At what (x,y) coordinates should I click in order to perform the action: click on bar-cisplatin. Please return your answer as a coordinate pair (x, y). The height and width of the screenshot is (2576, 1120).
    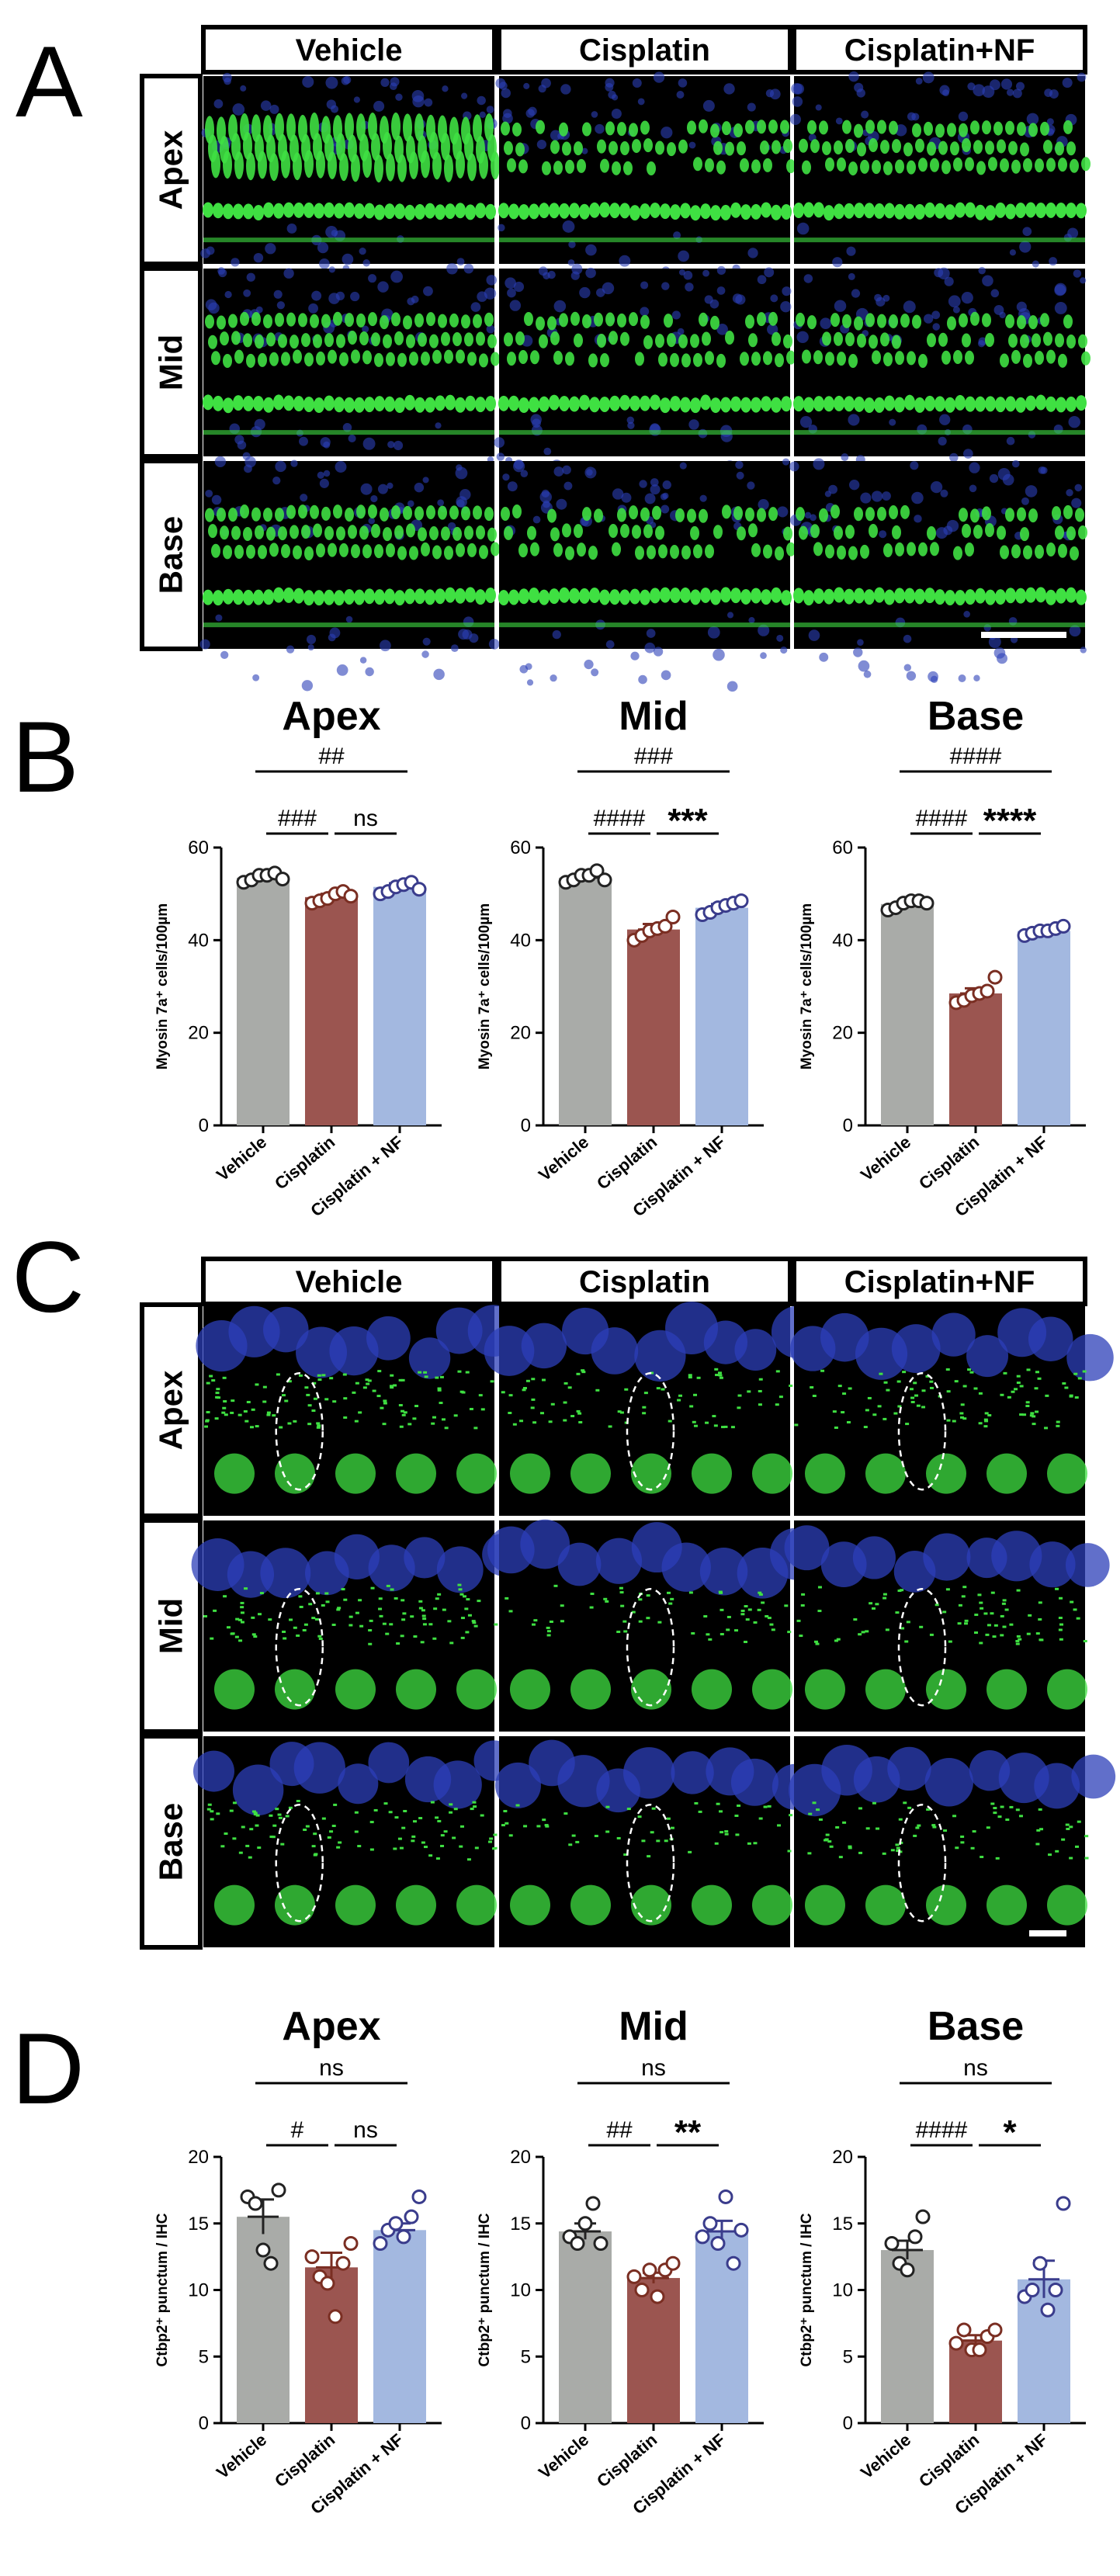
    Looking at the image, I should click on (975, 1059).